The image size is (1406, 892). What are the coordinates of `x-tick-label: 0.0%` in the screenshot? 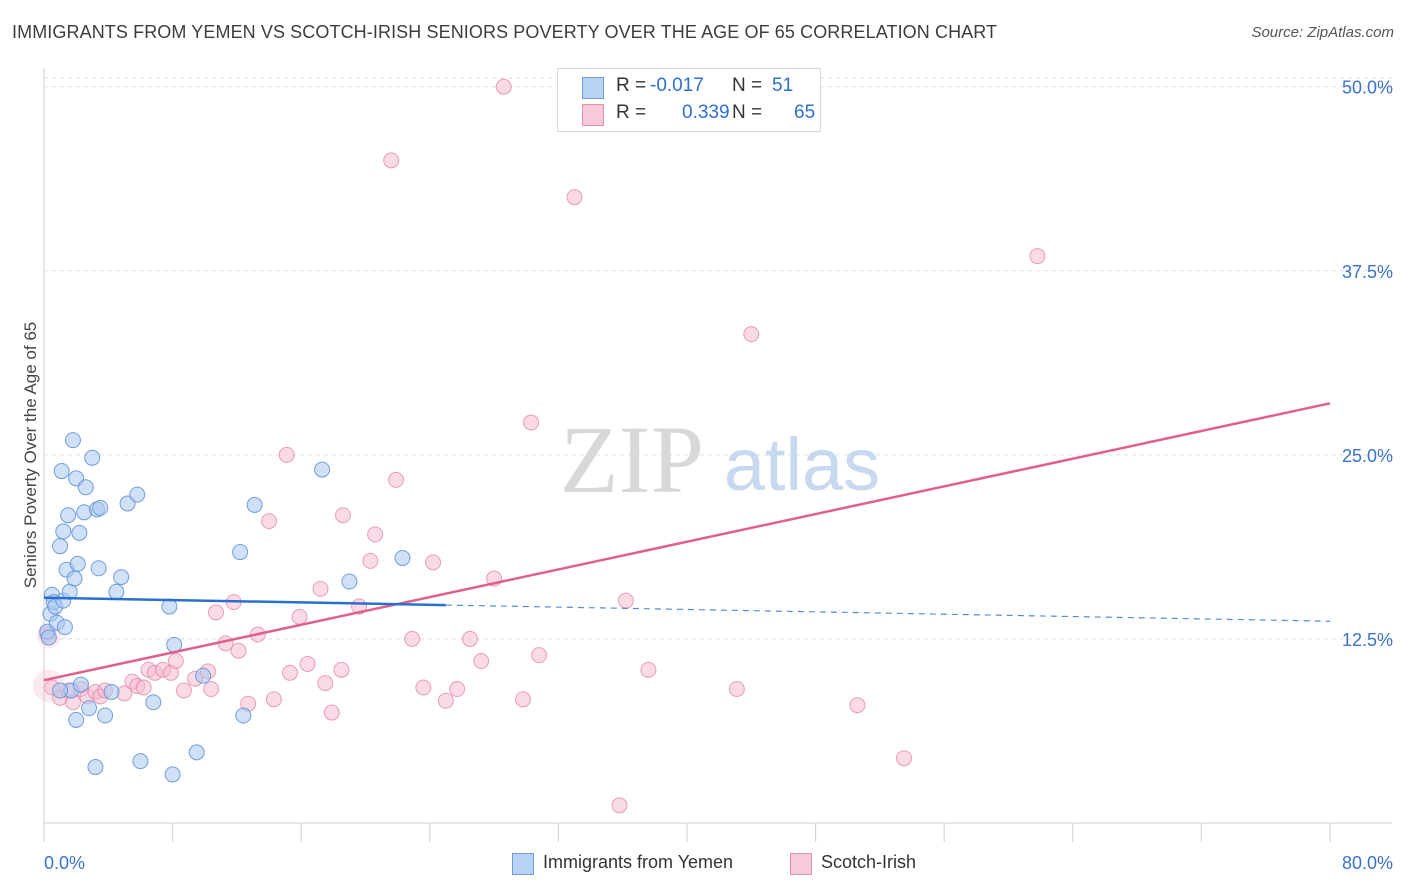 It's located at (64, 863).